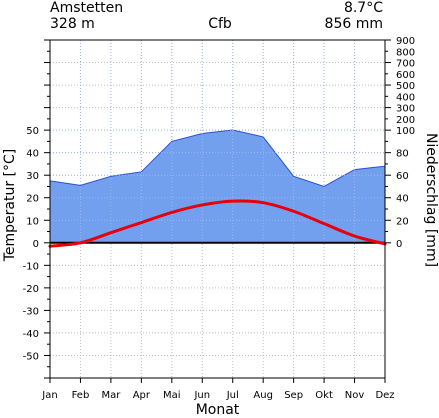 Image resolution: width=439 pixels, height=418 pixels. Describe the element at coordinates (49, 395) in the screenshot. I see `x-tick-label: Jan` at that location.